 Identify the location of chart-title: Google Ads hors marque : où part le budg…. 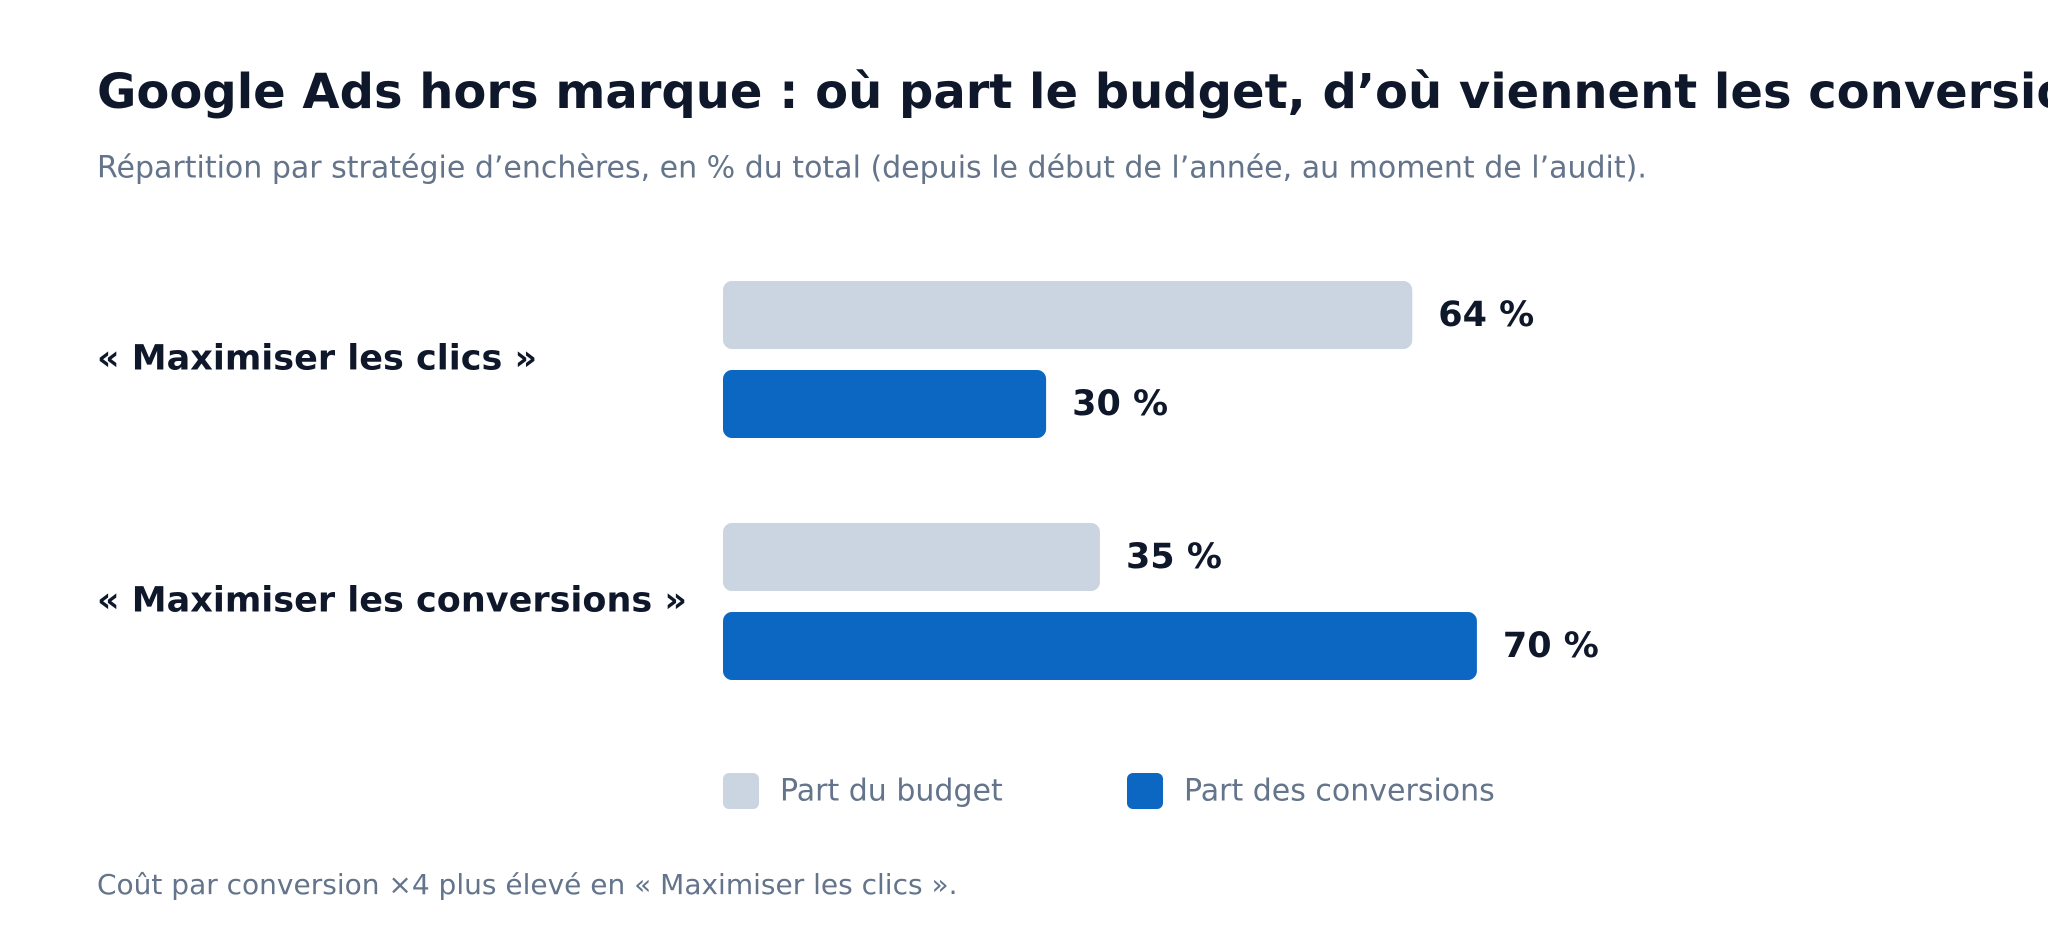
(1072, 92).